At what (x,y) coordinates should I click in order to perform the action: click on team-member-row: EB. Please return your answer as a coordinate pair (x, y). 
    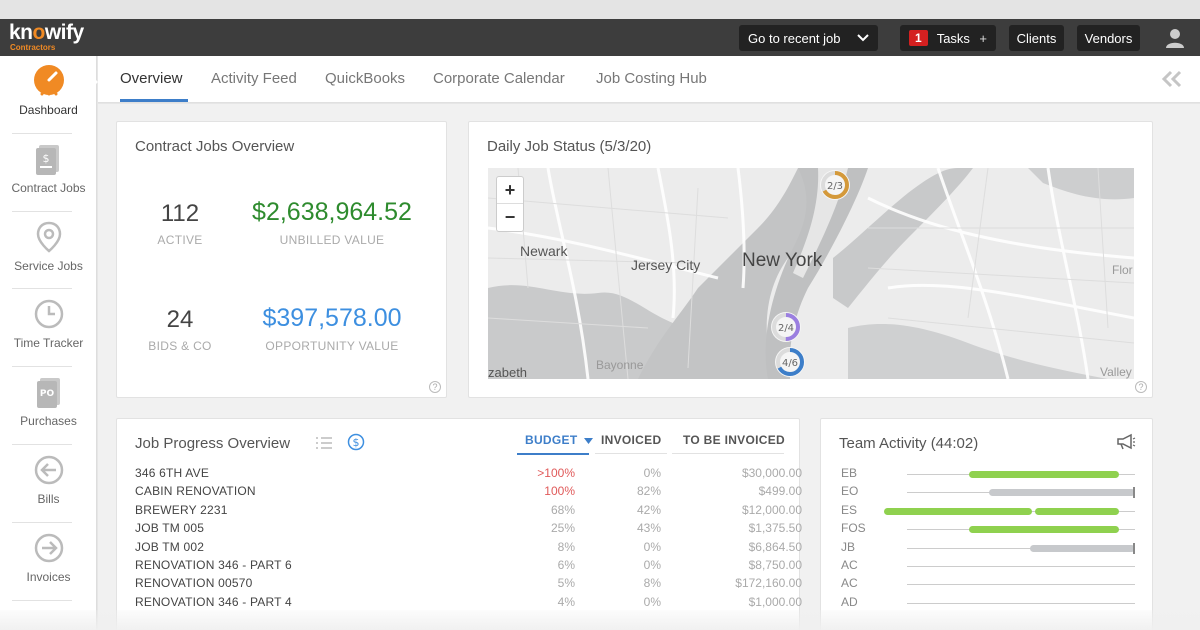
    Looking at the image, I should click on (991, 475).